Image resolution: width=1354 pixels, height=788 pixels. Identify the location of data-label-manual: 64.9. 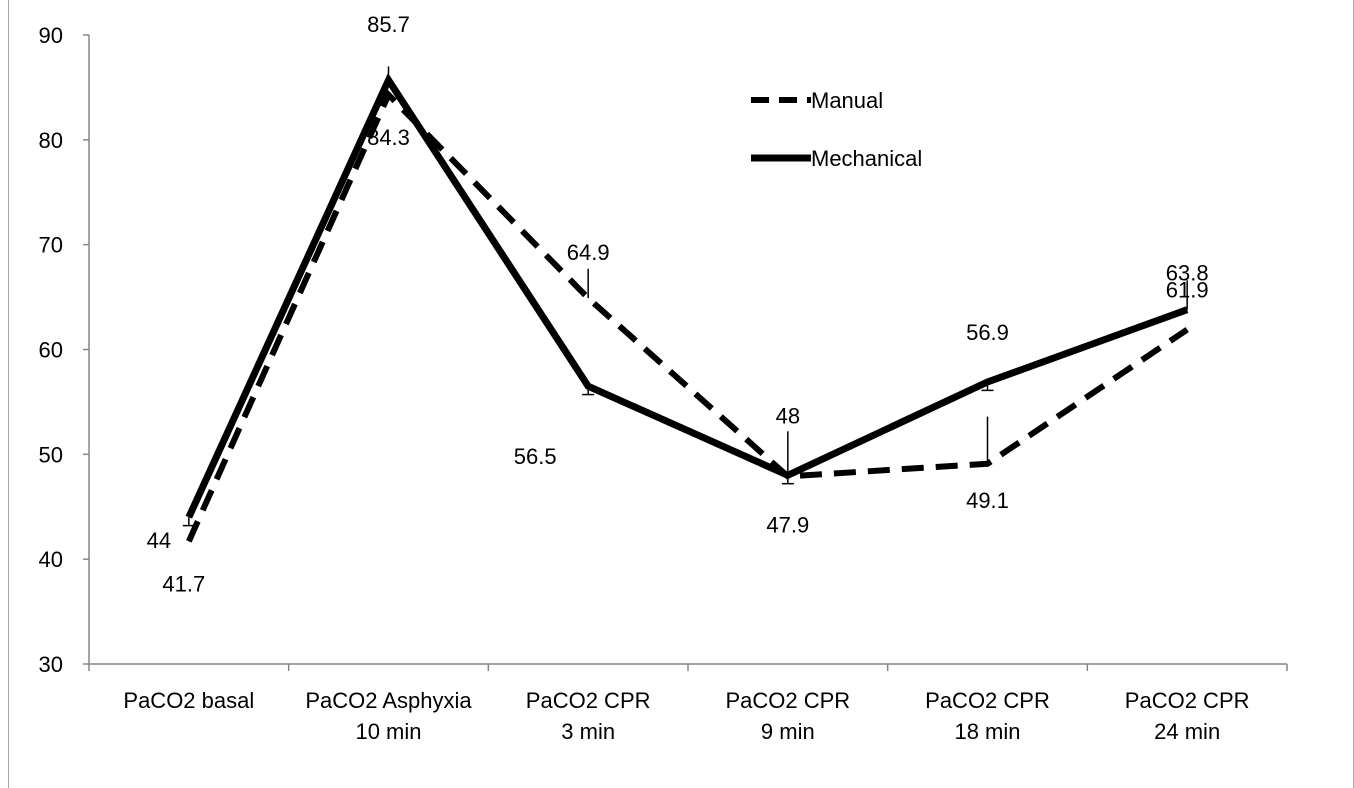
(588, 252).